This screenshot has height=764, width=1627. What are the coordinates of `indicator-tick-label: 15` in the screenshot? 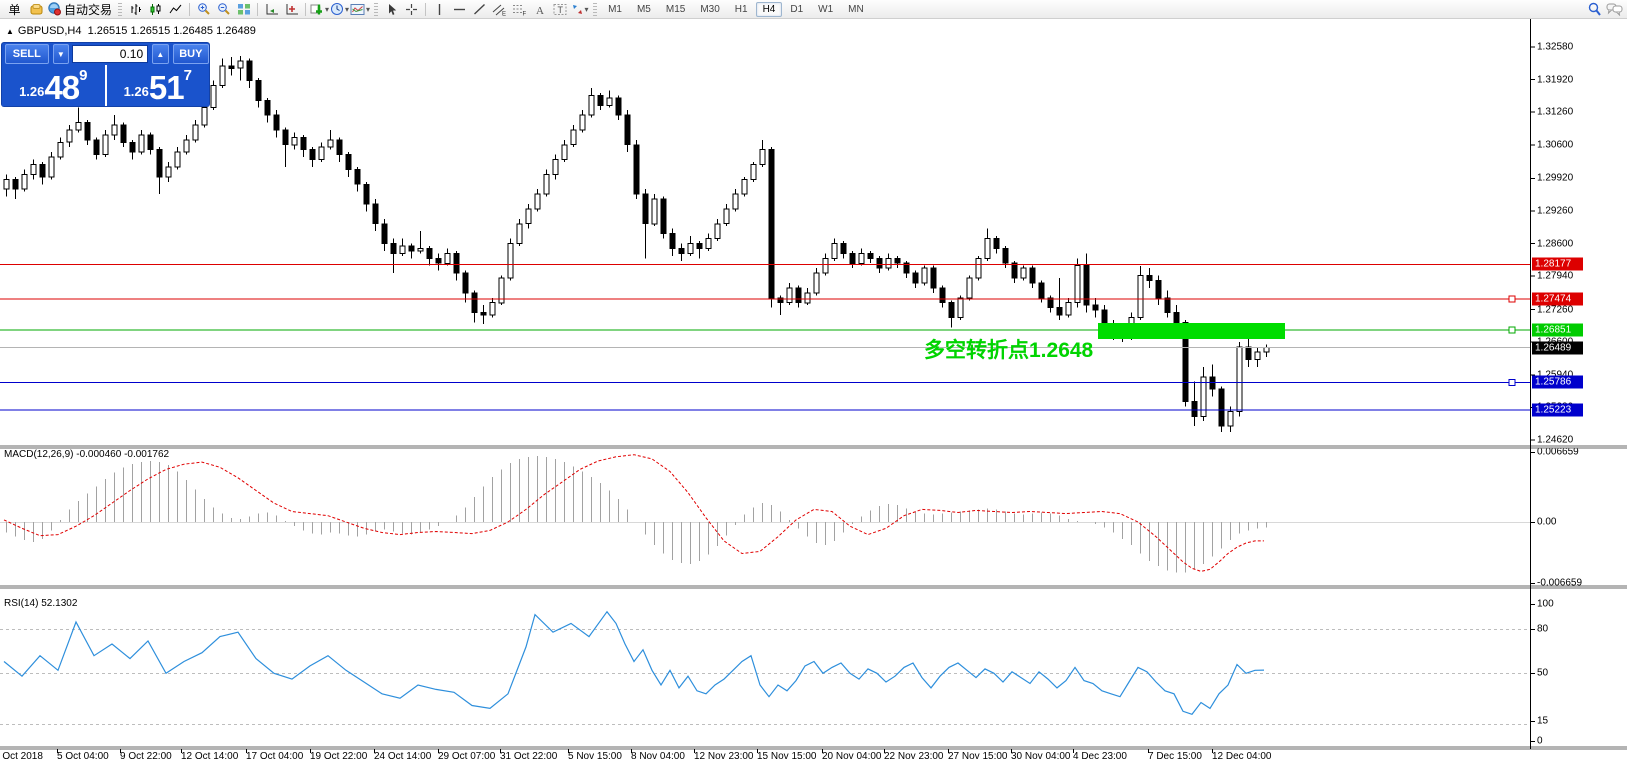 It's located at (1543, 721).